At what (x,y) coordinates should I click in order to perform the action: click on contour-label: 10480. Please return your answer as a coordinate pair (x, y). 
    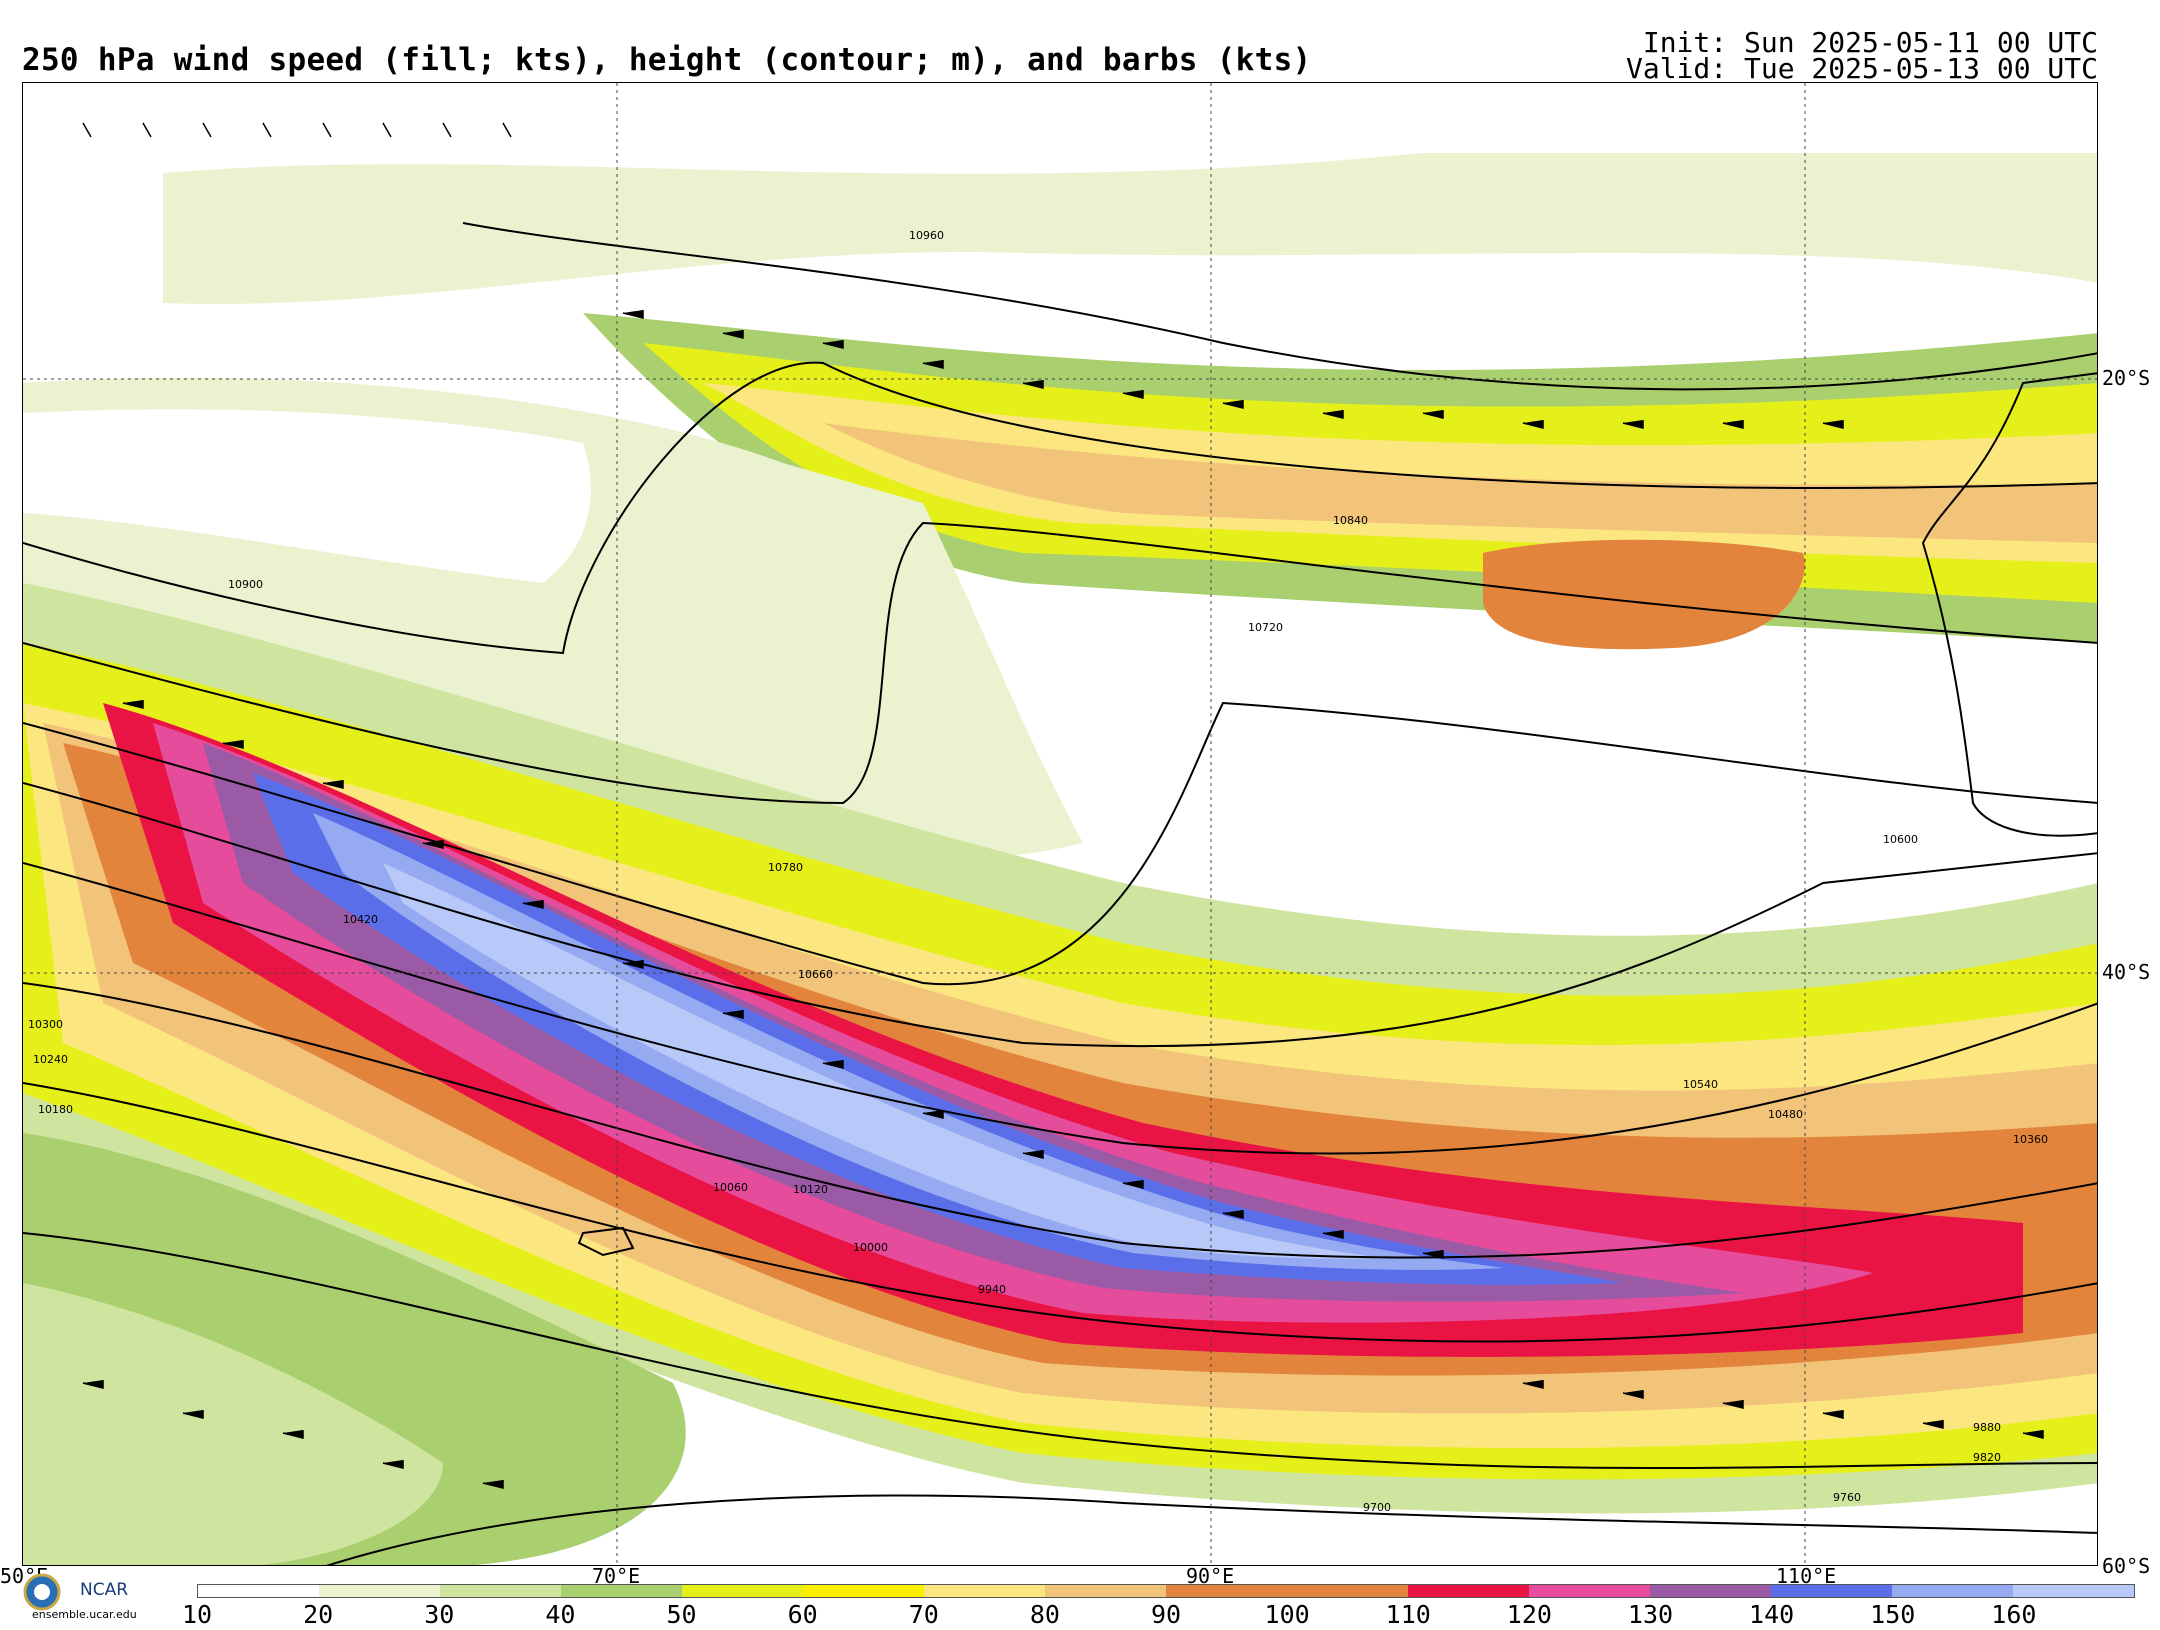
    Looking at the image, I should click on (1785, 1114).